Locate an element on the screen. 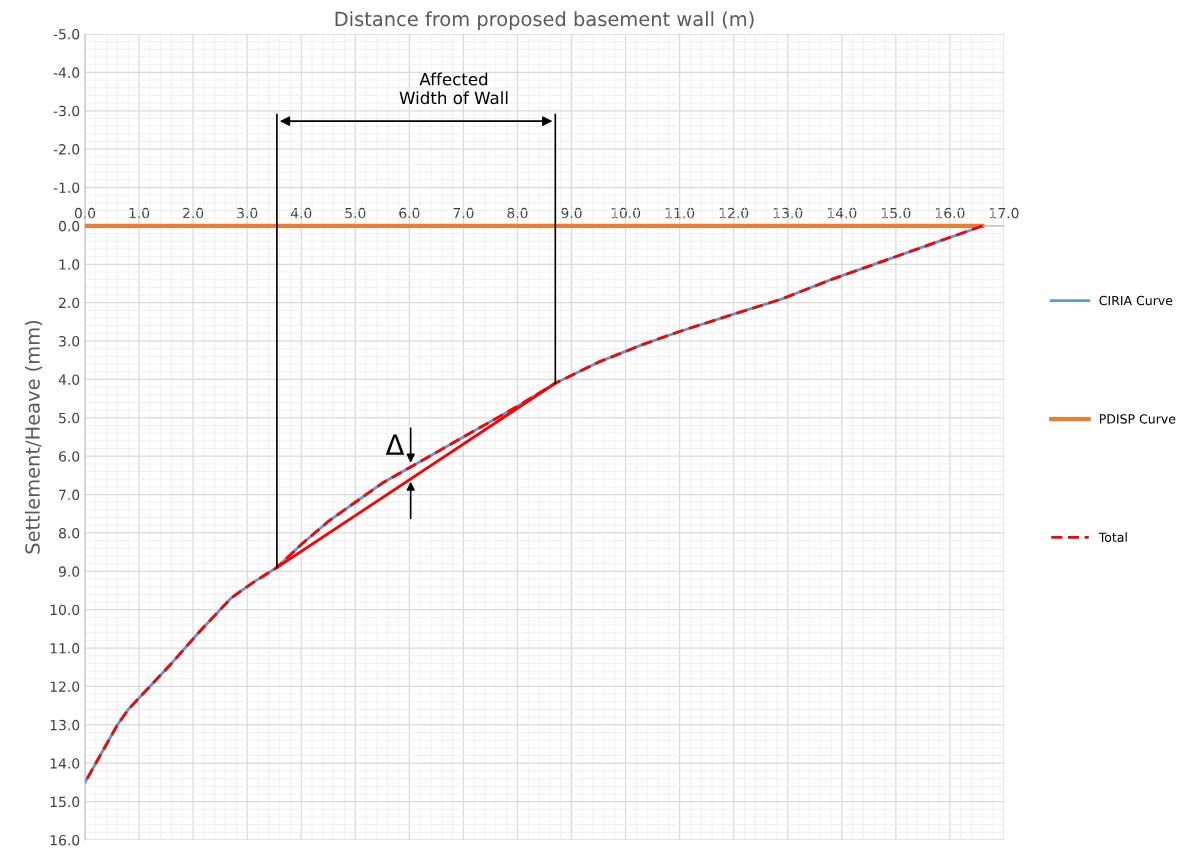 This screenshot has height=849, width=1184. x-tick-label: 2.0 is located at coordinates (193, 213).